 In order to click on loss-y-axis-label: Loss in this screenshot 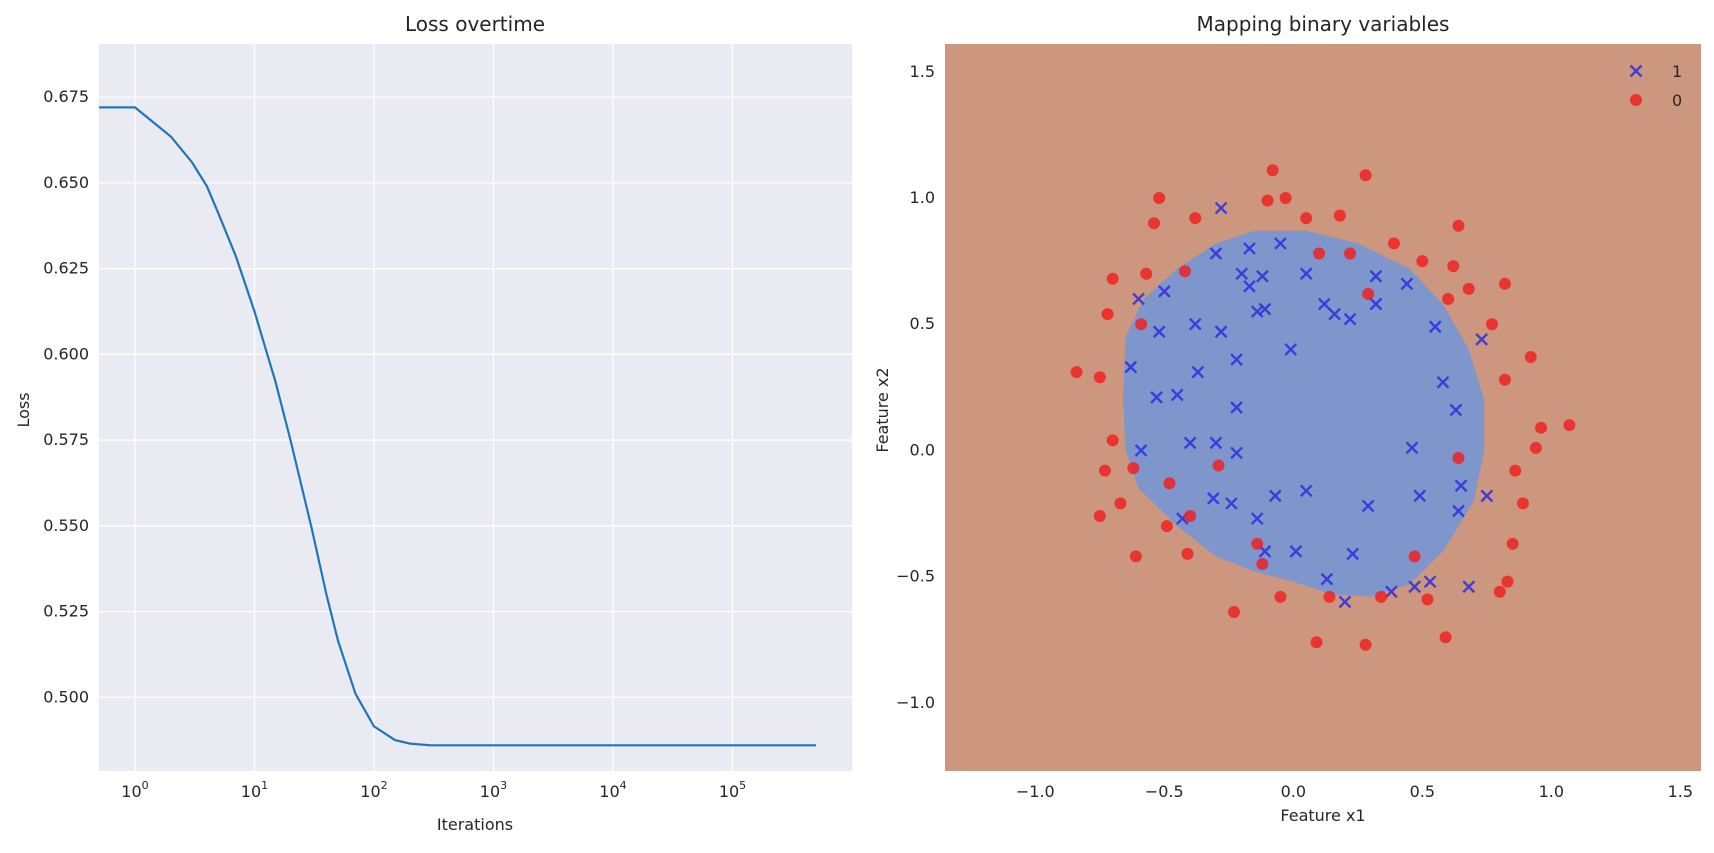, I will do `click(23, 409)`.